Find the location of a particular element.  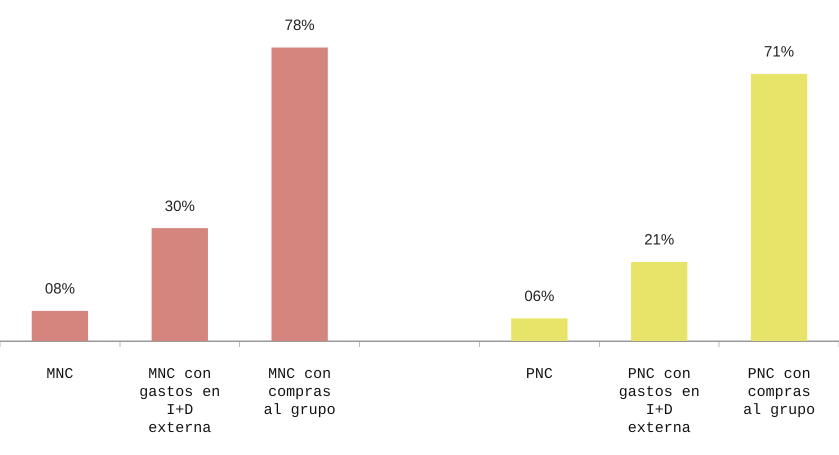

x-tick-label: MNC con compras al grupo is located at coordinates (300, 392).